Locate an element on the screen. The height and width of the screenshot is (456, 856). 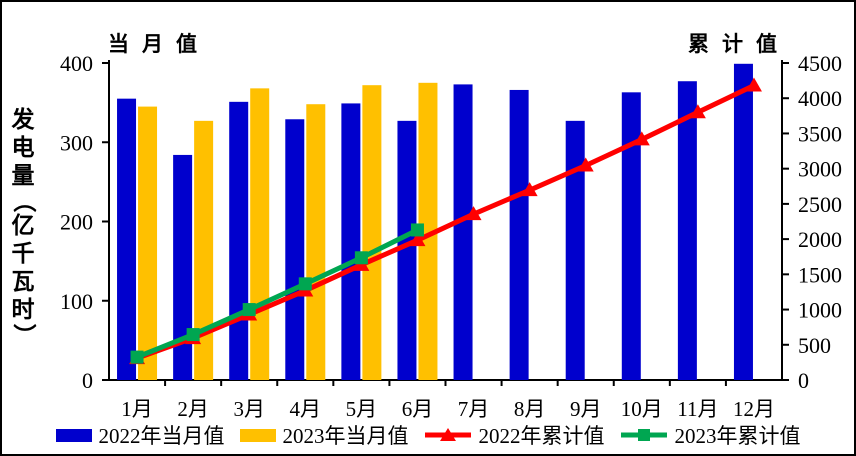
x-axis-month-label: 6月 is located at coordinates (418, 409).